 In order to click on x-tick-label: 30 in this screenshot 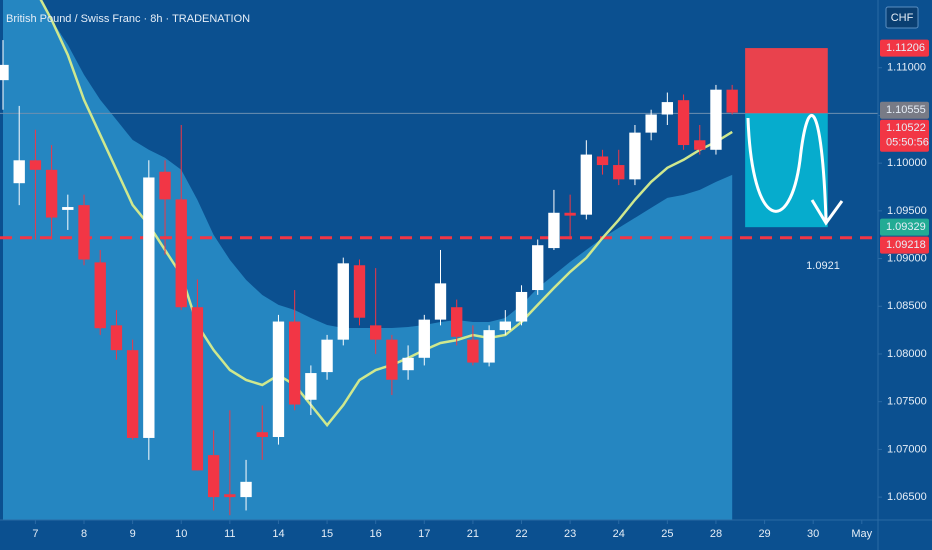, I will do `click(813, 534)`.